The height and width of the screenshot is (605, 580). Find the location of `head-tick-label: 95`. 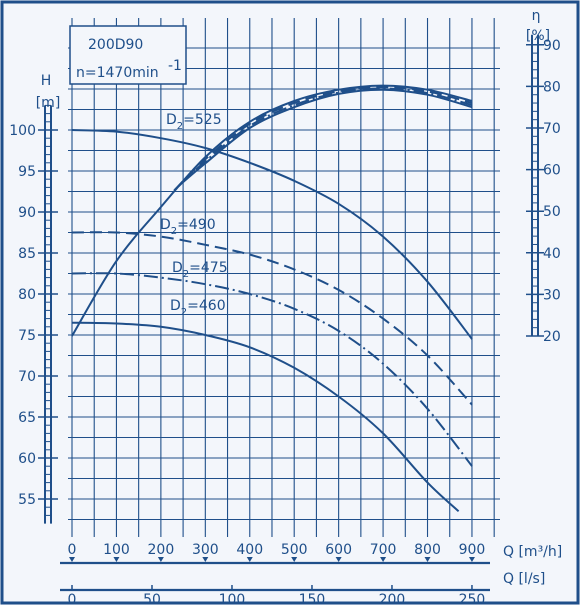

head-tick-label: 95 is located at coordinates (27, 172).